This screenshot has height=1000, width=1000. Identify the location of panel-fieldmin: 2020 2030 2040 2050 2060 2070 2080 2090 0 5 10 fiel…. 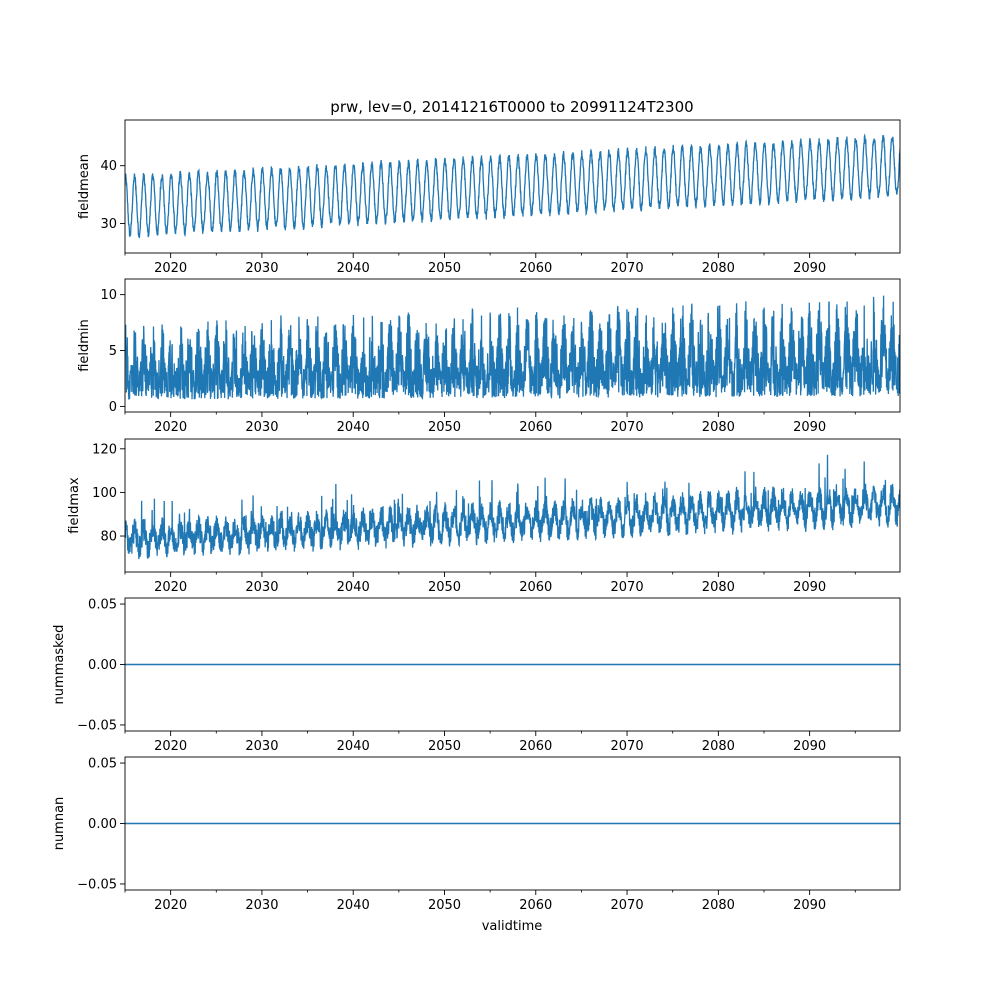
(489, 356).